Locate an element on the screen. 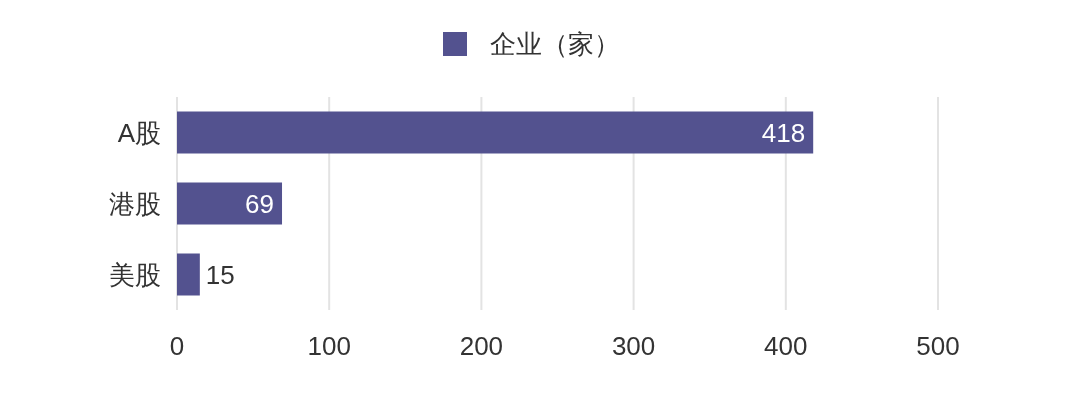 This screenshot has height=398, width=1080. data-label: 15 is located at coordinates (220, 274).